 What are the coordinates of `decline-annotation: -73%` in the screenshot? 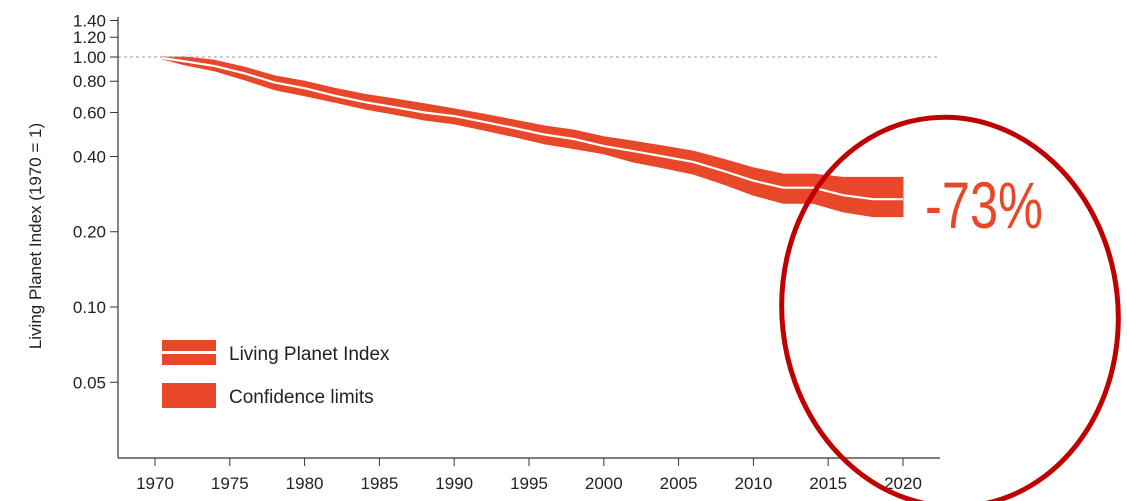 It's located at (984, 205).